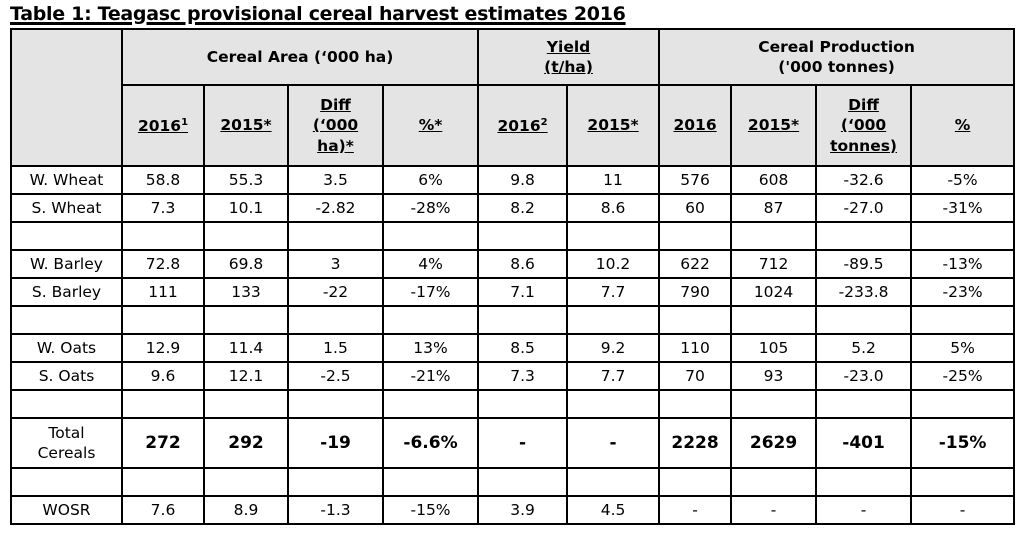 The image size is (1024, 540). I want to click on value-cell: 58.8, so click(163, 180).